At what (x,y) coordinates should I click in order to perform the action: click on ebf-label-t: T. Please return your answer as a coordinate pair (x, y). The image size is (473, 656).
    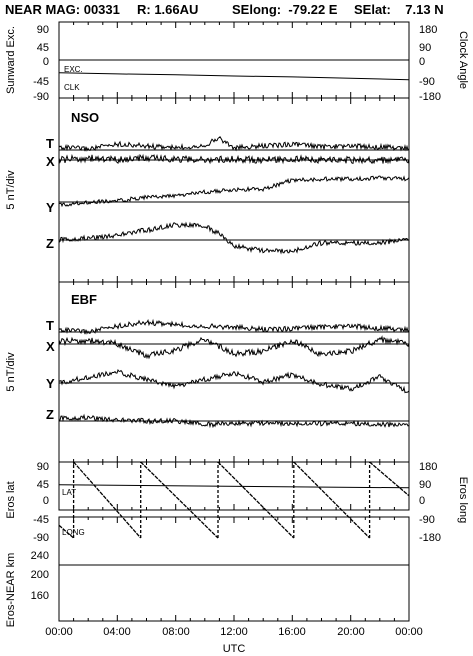
    Looking at the image, I should click on (50, 325).